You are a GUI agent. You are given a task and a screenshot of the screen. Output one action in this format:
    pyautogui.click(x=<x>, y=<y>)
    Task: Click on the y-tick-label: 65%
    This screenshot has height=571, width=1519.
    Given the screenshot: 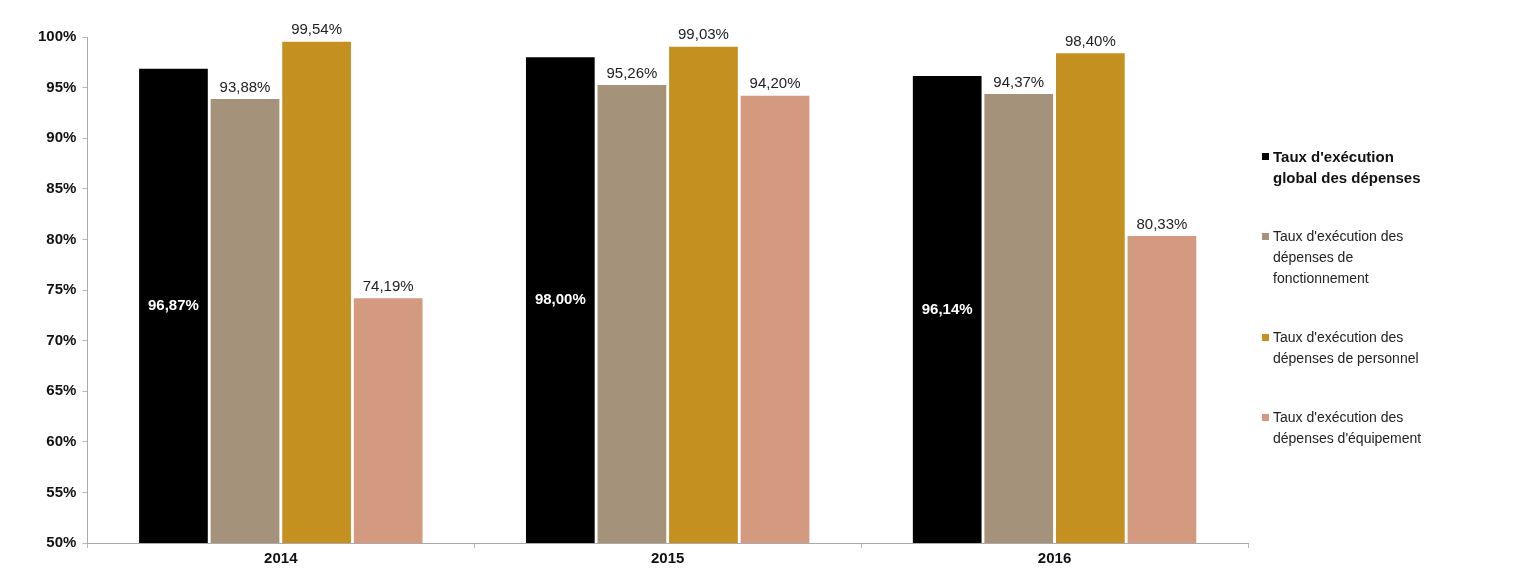 What is the action you would take?
    pyautogui.click(x=61, y=390)
    